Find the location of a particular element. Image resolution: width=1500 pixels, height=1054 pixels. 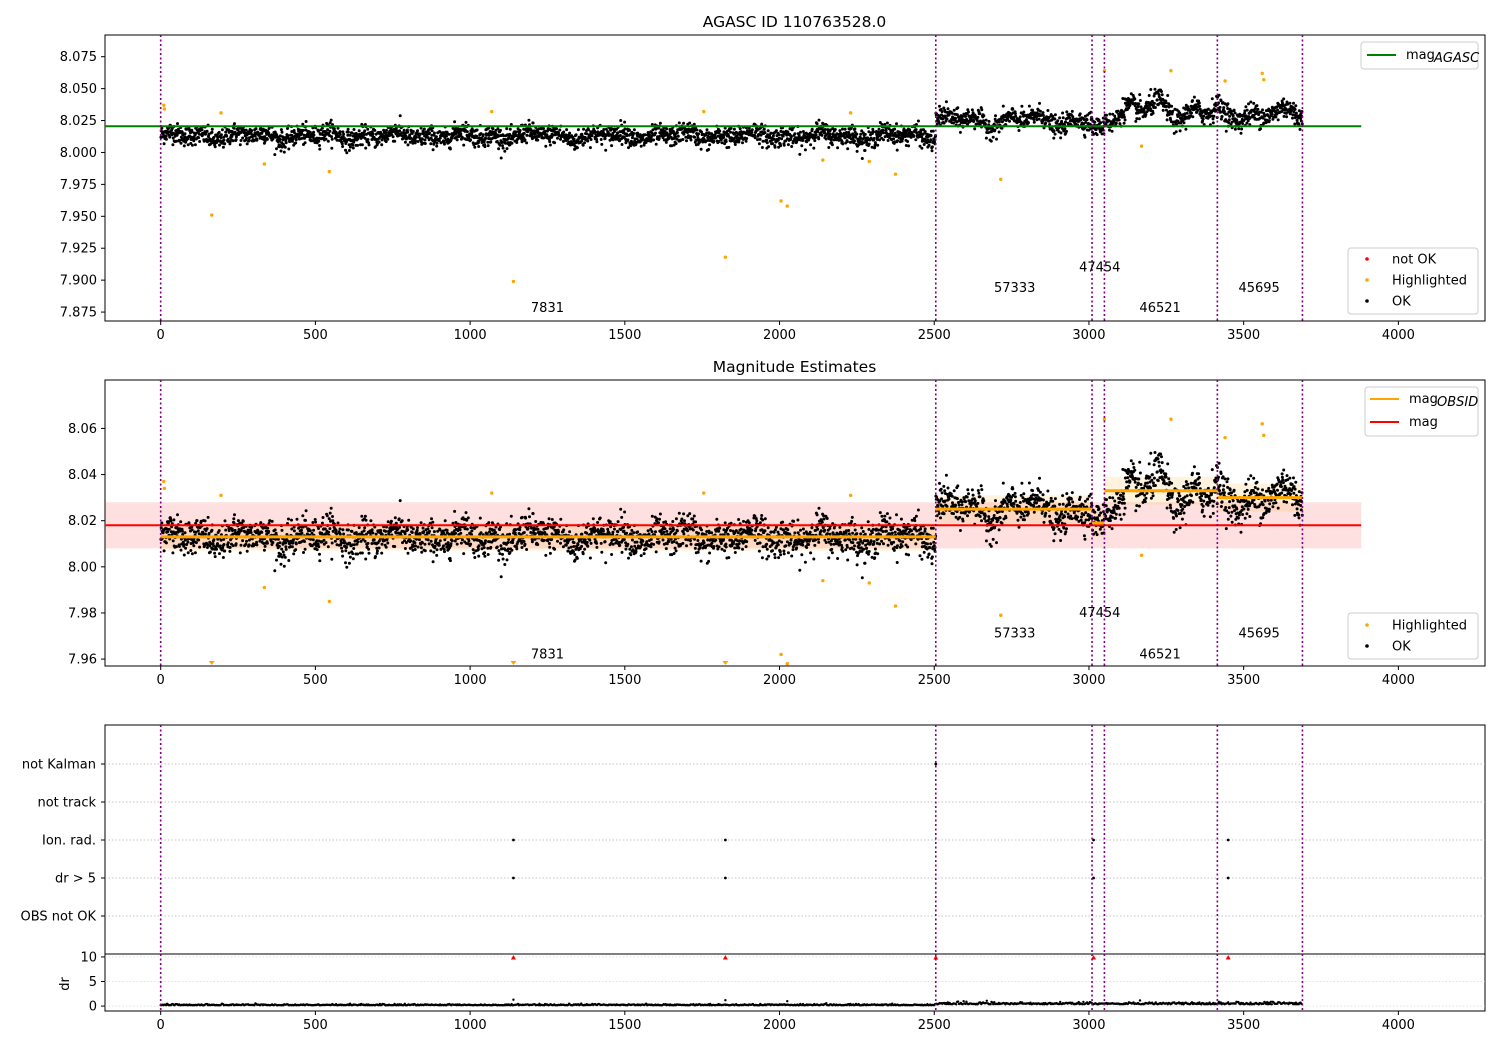

panel1-obsid-label: 7831 is located at coordinates (547, 308).